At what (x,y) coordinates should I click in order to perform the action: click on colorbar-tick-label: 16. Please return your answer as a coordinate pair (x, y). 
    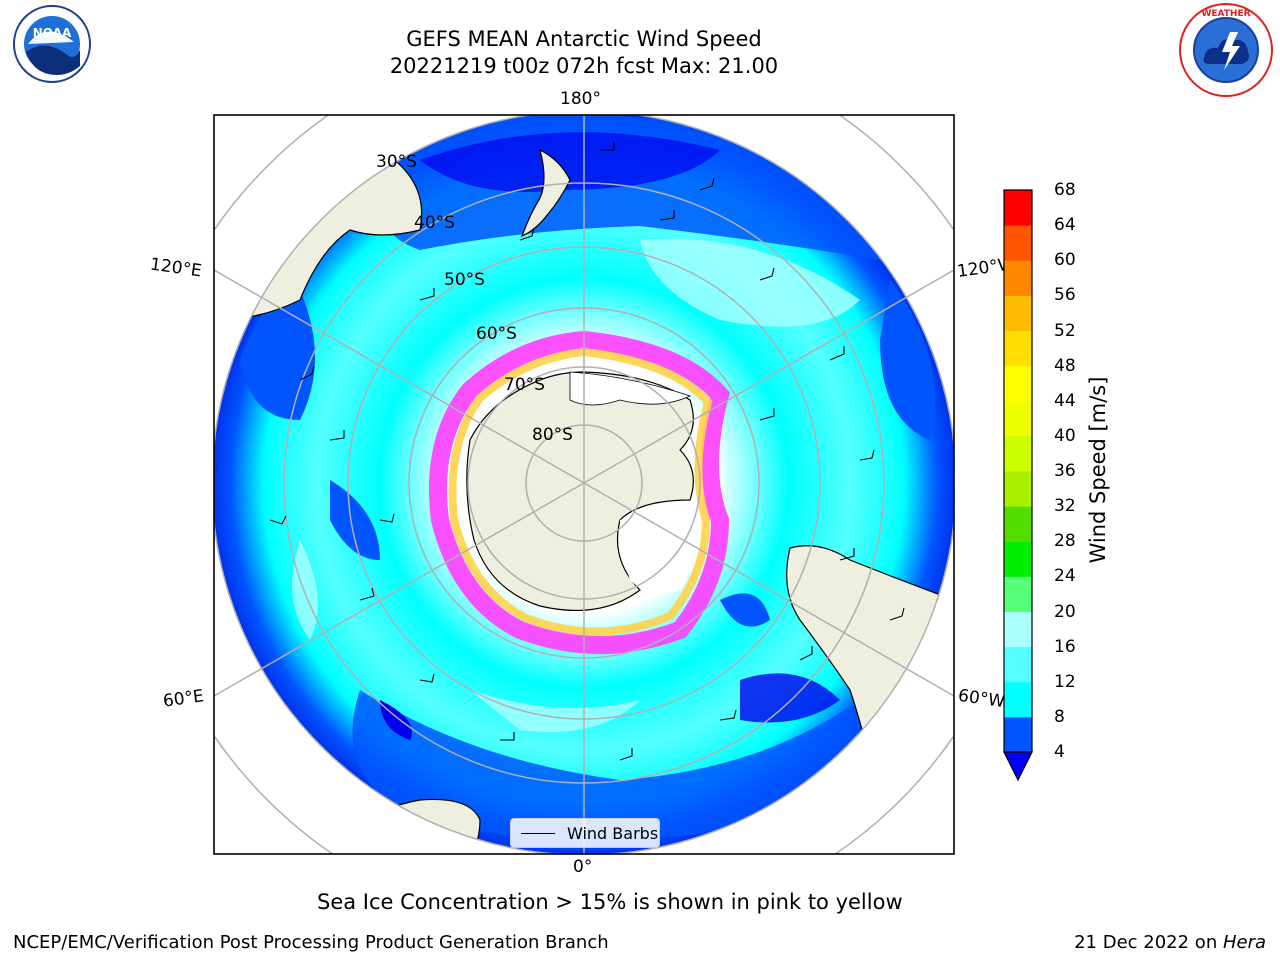
    Looking at the image, I should click on (1065, 646).